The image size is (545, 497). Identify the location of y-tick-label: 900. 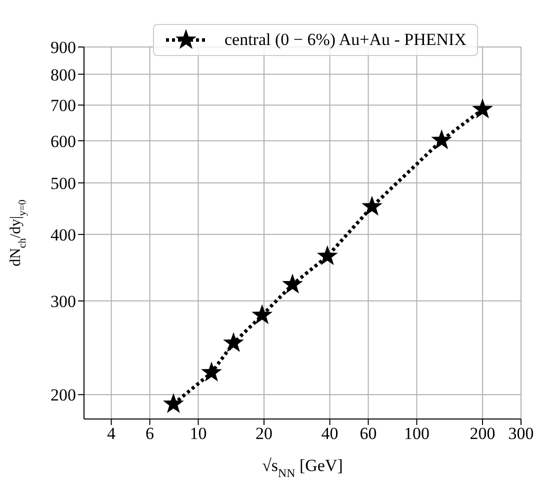
(63, 48).